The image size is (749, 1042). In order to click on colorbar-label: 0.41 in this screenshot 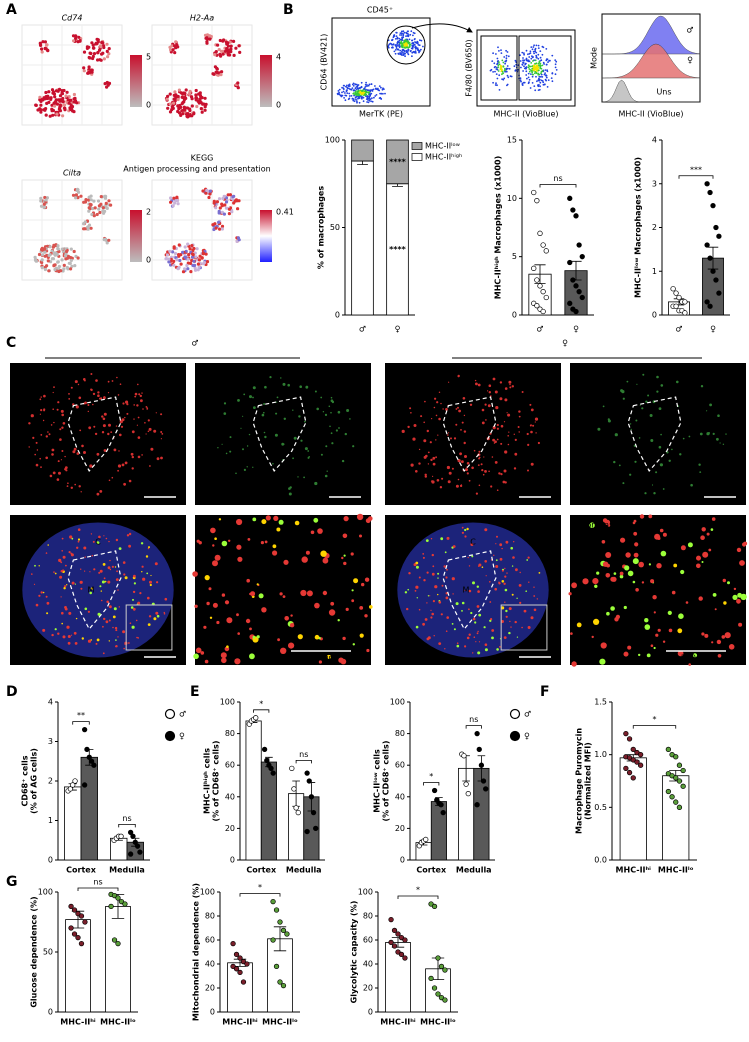, I will do `click(285, 212)`.